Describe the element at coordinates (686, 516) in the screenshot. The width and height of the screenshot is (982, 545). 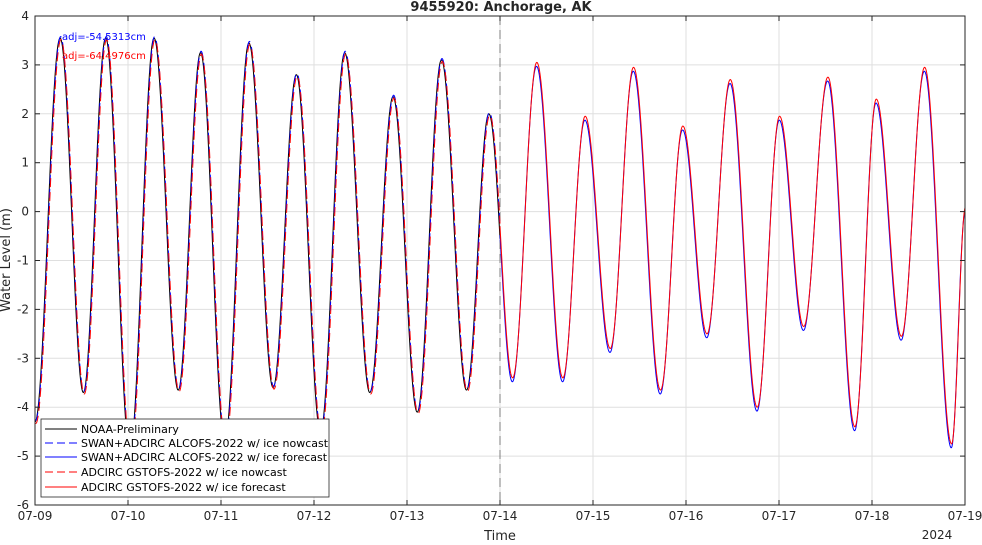
I see `x-tick-label: 07-16` at that location.